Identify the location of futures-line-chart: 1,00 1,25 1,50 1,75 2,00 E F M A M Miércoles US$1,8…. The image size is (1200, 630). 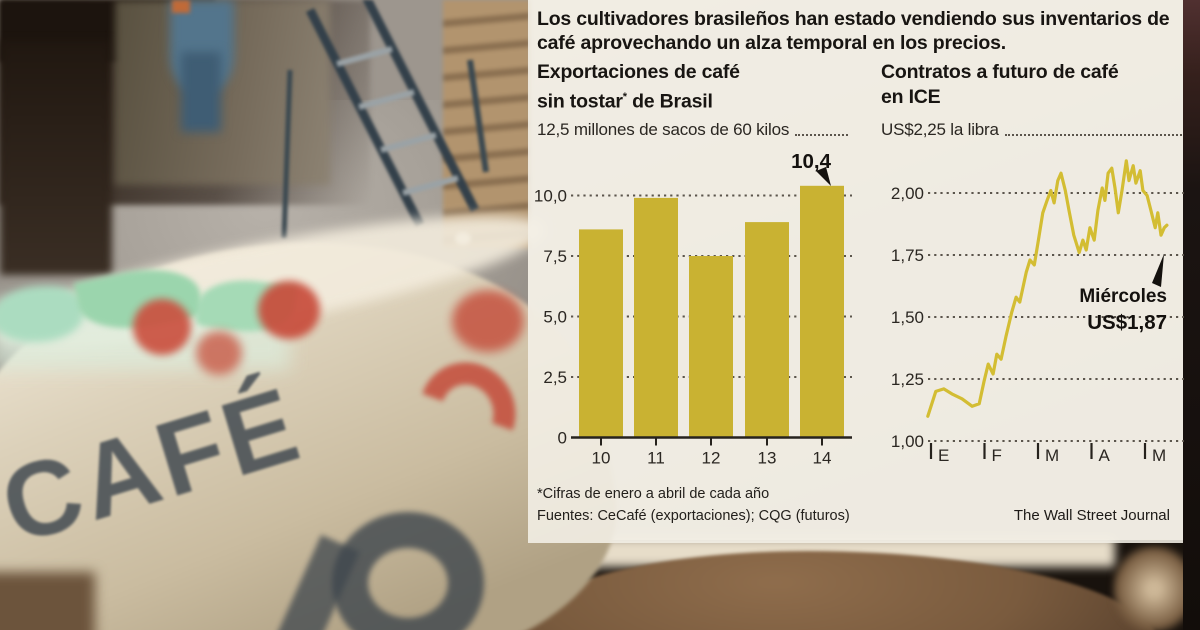
(1037, 312).